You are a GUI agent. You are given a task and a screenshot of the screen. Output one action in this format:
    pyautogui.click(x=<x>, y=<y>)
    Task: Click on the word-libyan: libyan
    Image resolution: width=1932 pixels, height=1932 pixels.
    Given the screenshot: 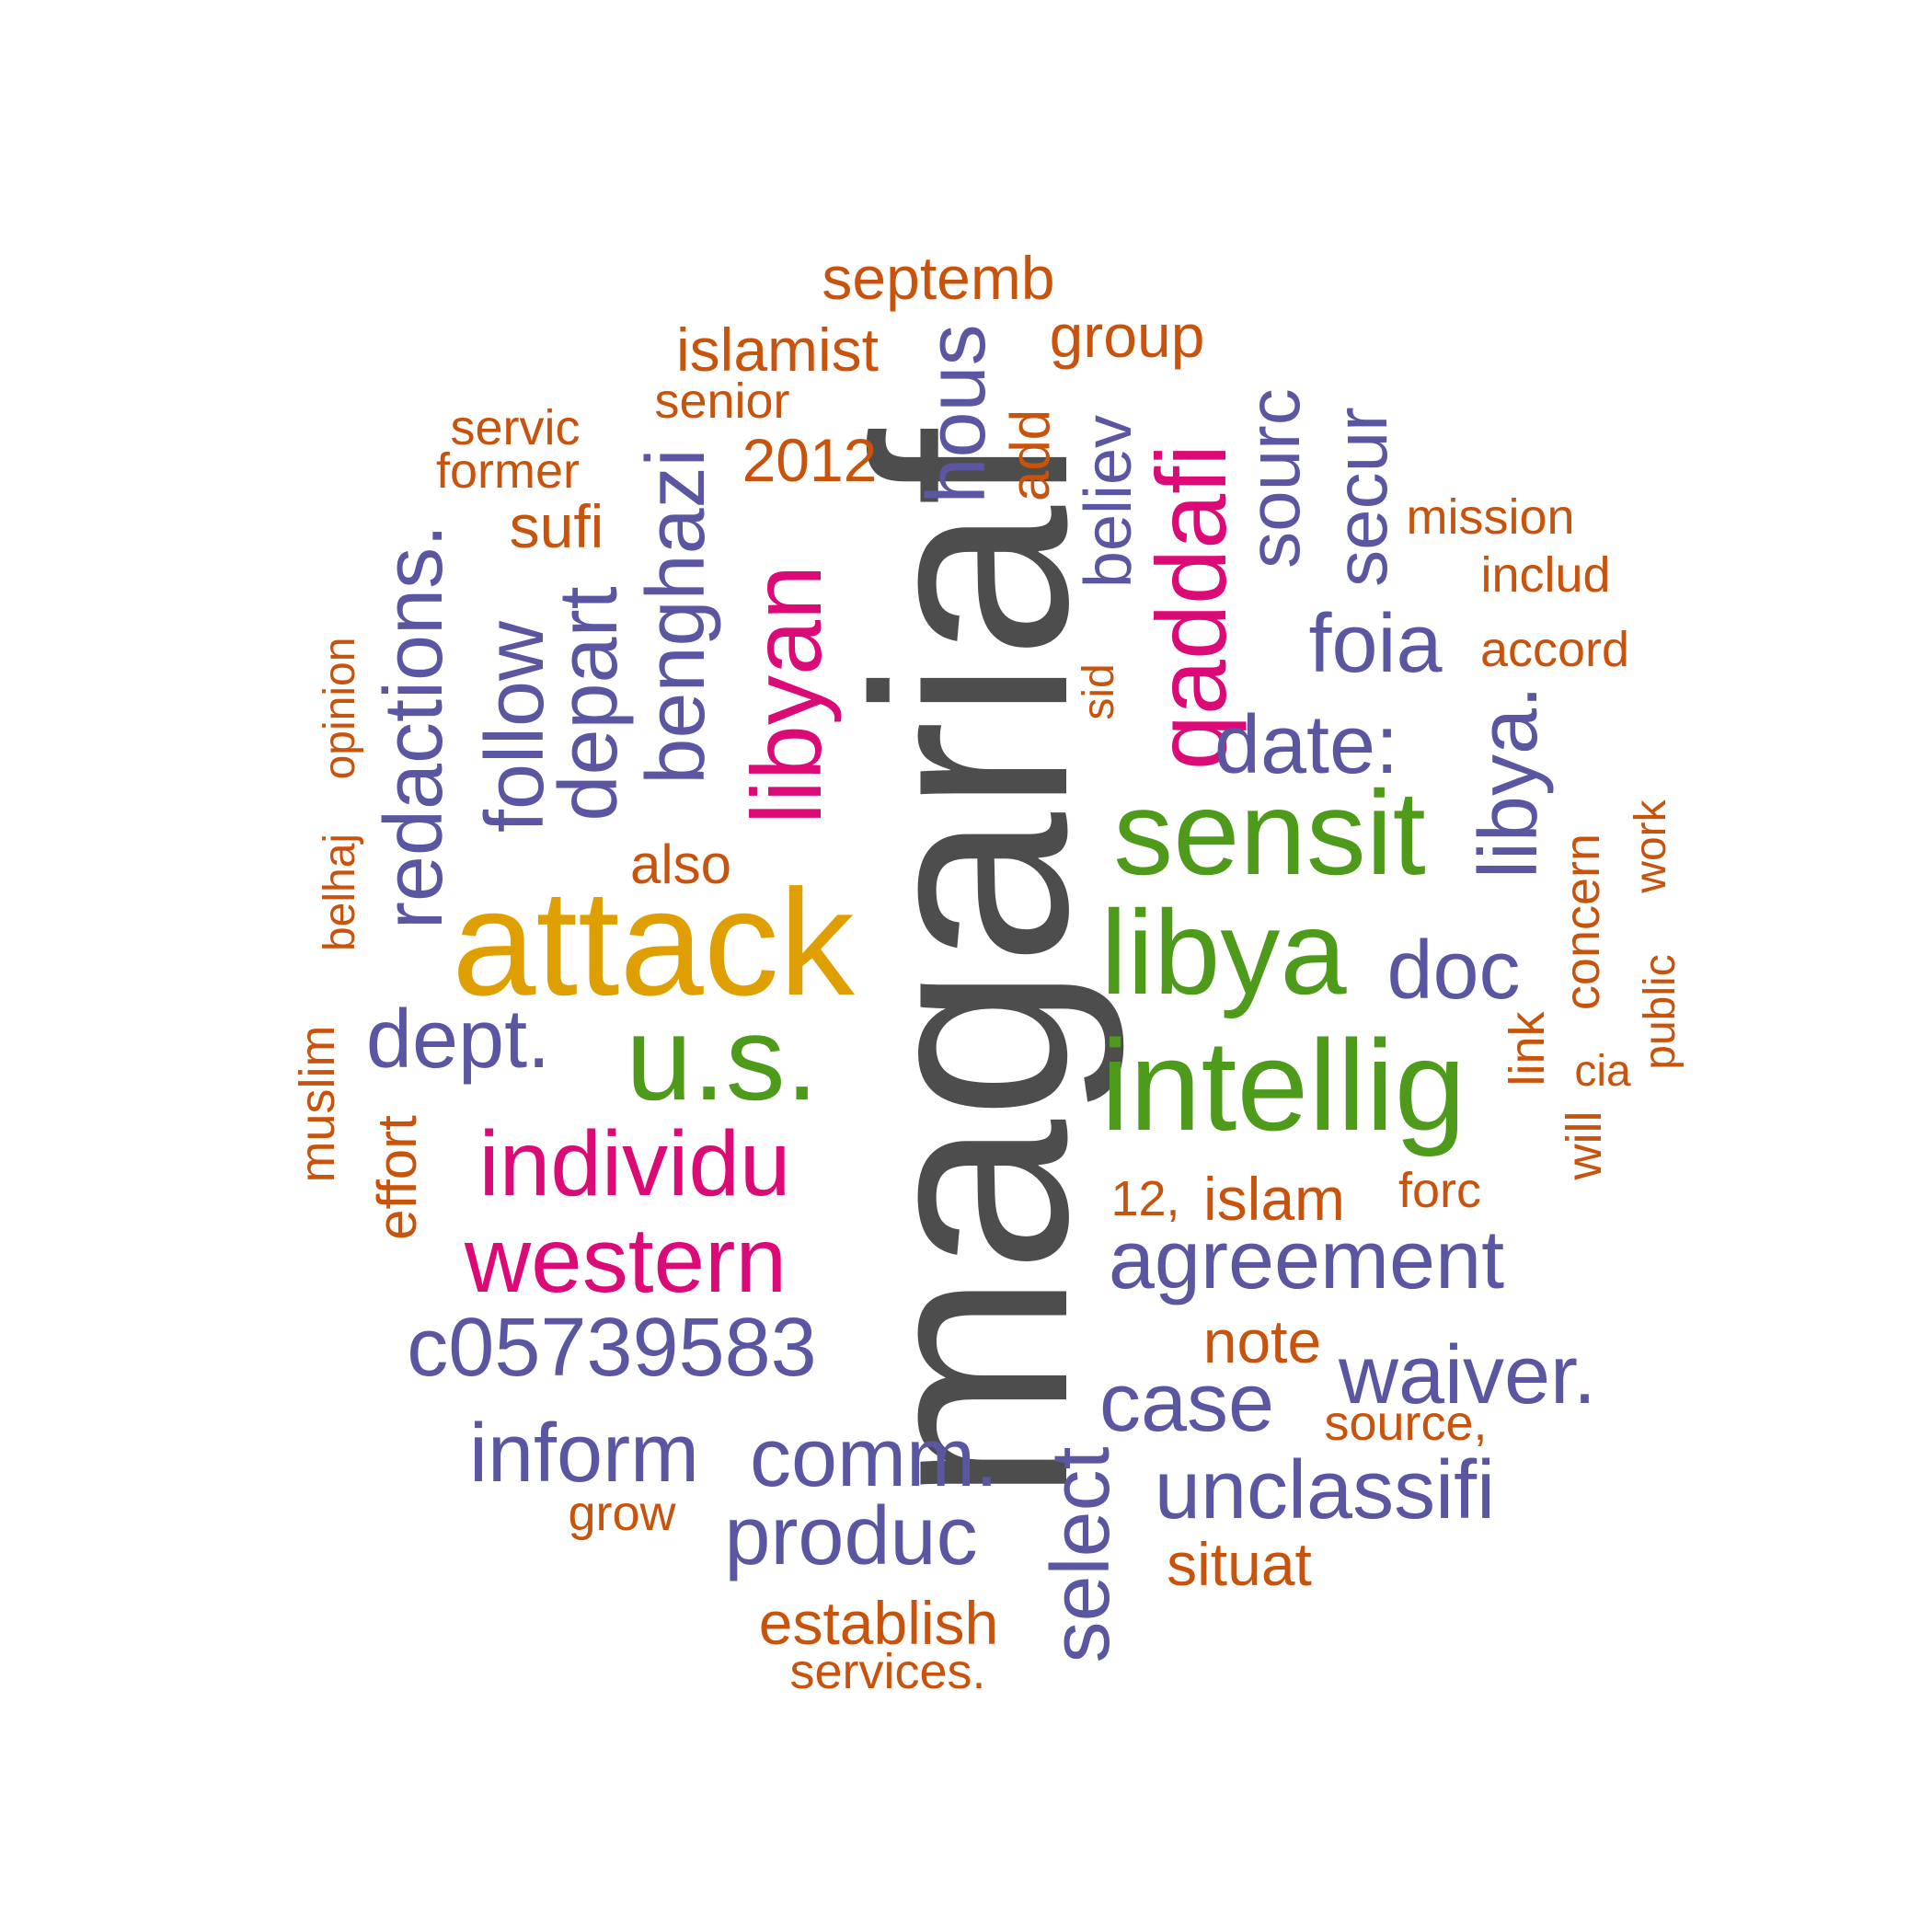 What is the action you would take?
    pyautogui.click(x=786, y=694)
    